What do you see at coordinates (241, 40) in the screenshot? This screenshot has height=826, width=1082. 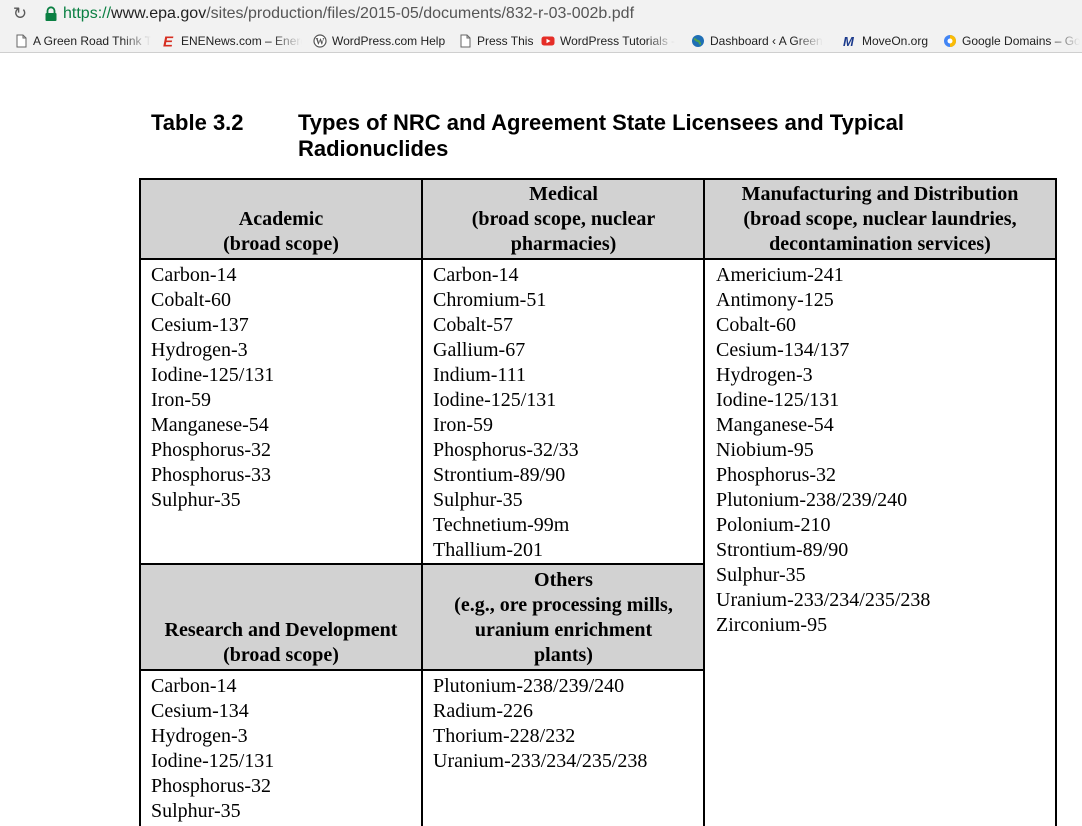 I see `bookmark-label: ENENews.com – Energ` at bounding box center [241, 40].